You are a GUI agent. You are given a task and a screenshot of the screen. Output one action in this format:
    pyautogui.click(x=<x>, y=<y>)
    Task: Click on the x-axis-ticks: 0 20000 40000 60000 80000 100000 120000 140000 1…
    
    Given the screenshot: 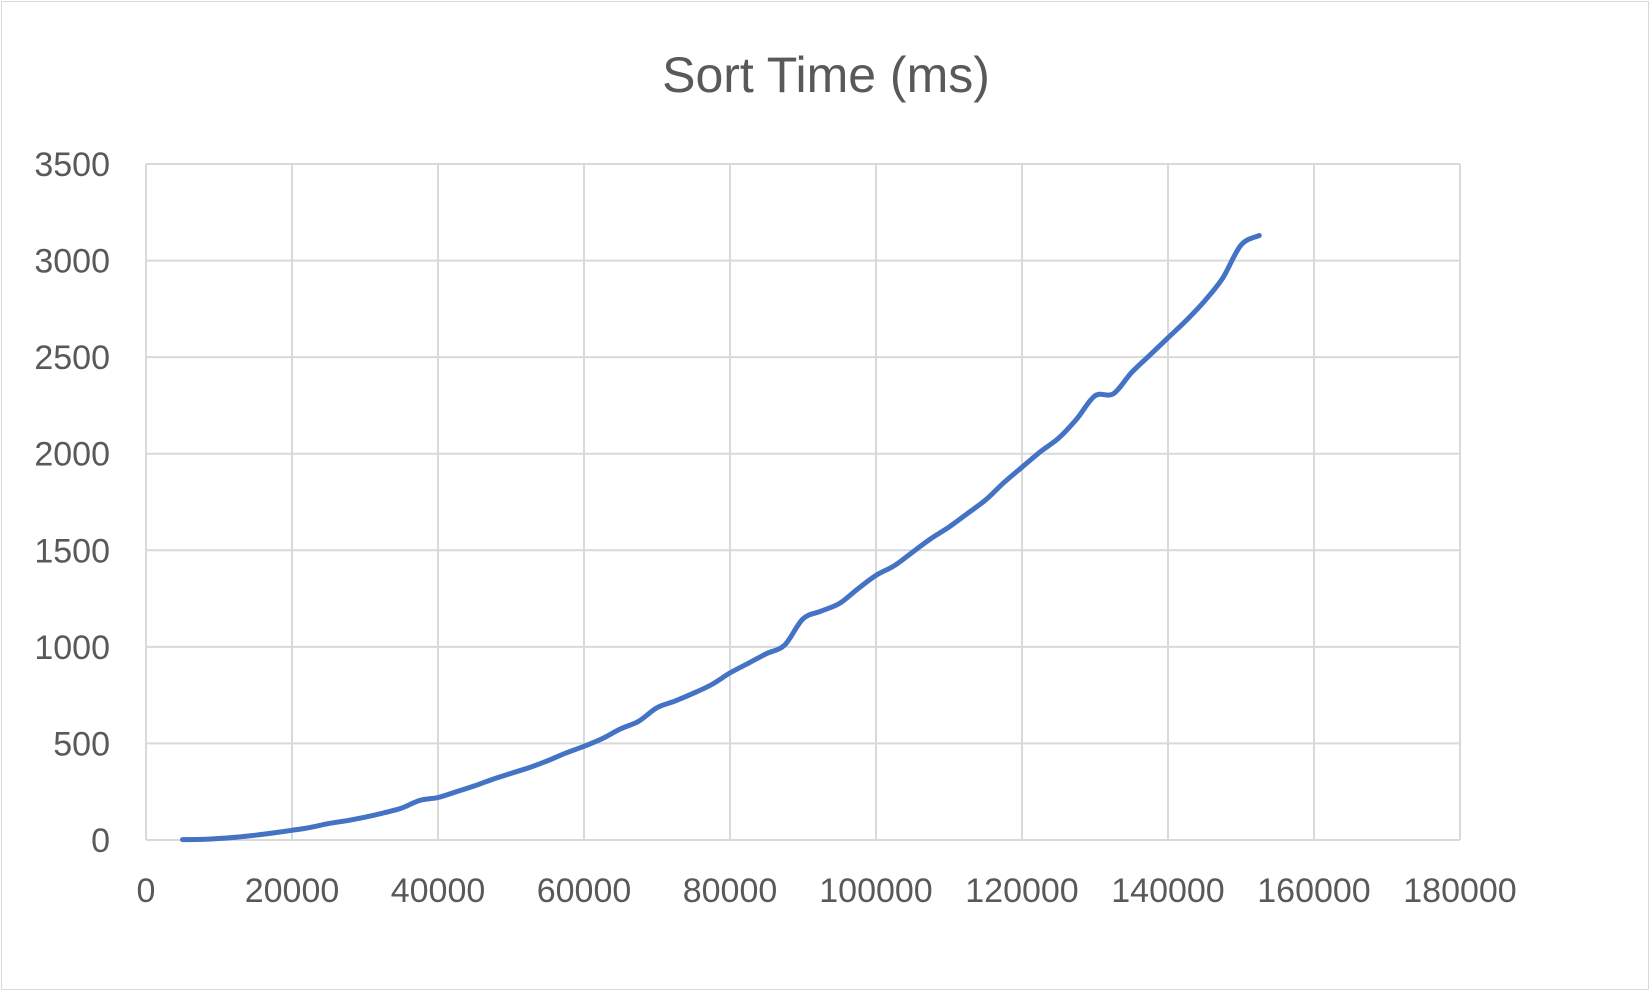 What is the action you would take?
    pyautogui.click(x=827, y=891)
    